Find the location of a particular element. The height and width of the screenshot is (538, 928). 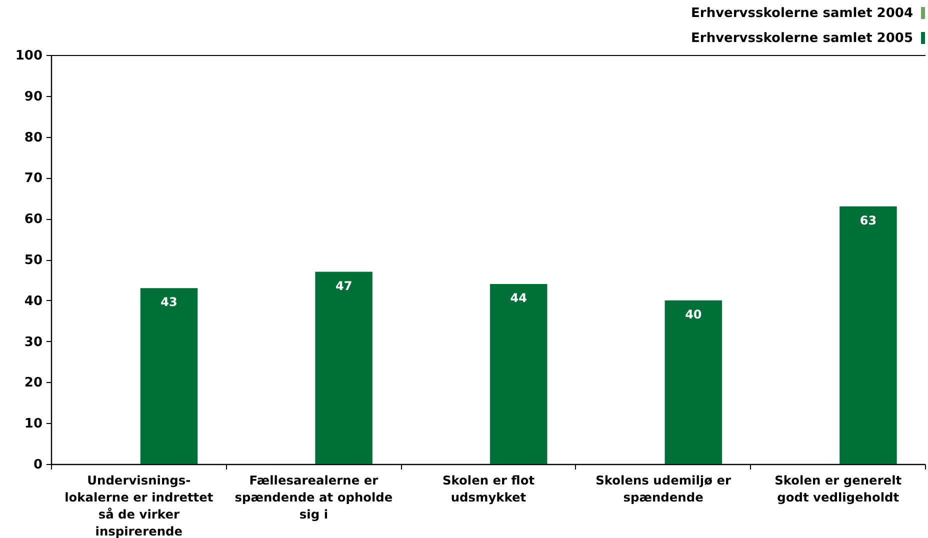

y-tick-label: 30 is located at coordinates (33, 342).